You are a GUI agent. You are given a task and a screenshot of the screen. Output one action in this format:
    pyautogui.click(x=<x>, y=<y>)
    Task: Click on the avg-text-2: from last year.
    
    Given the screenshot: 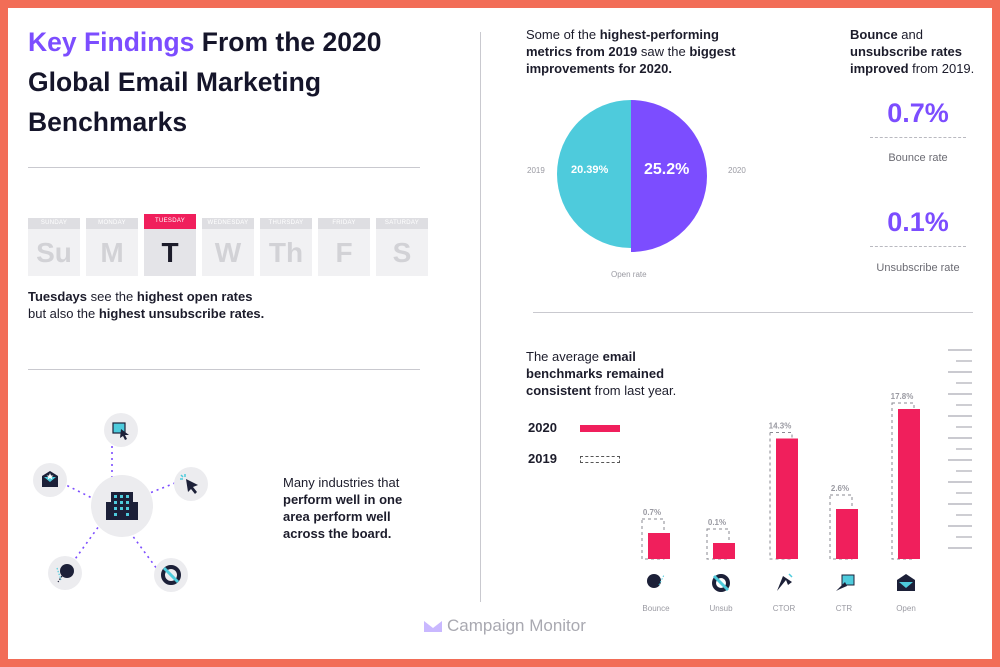 What is the action you would take?
    pyautogui.click(x=634, y=390)
    